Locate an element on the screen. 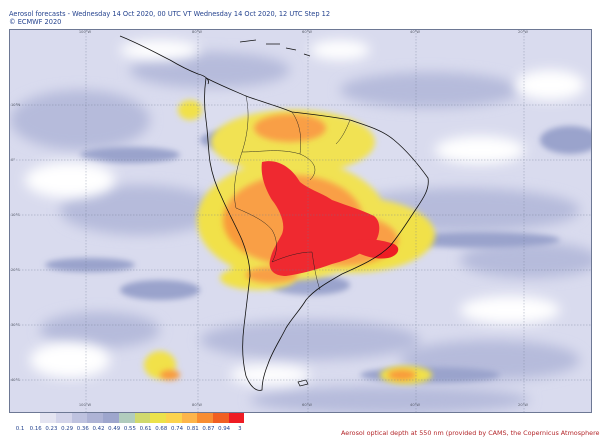  legend-tick-label: 0.68 is located at coordinates (161, 429).